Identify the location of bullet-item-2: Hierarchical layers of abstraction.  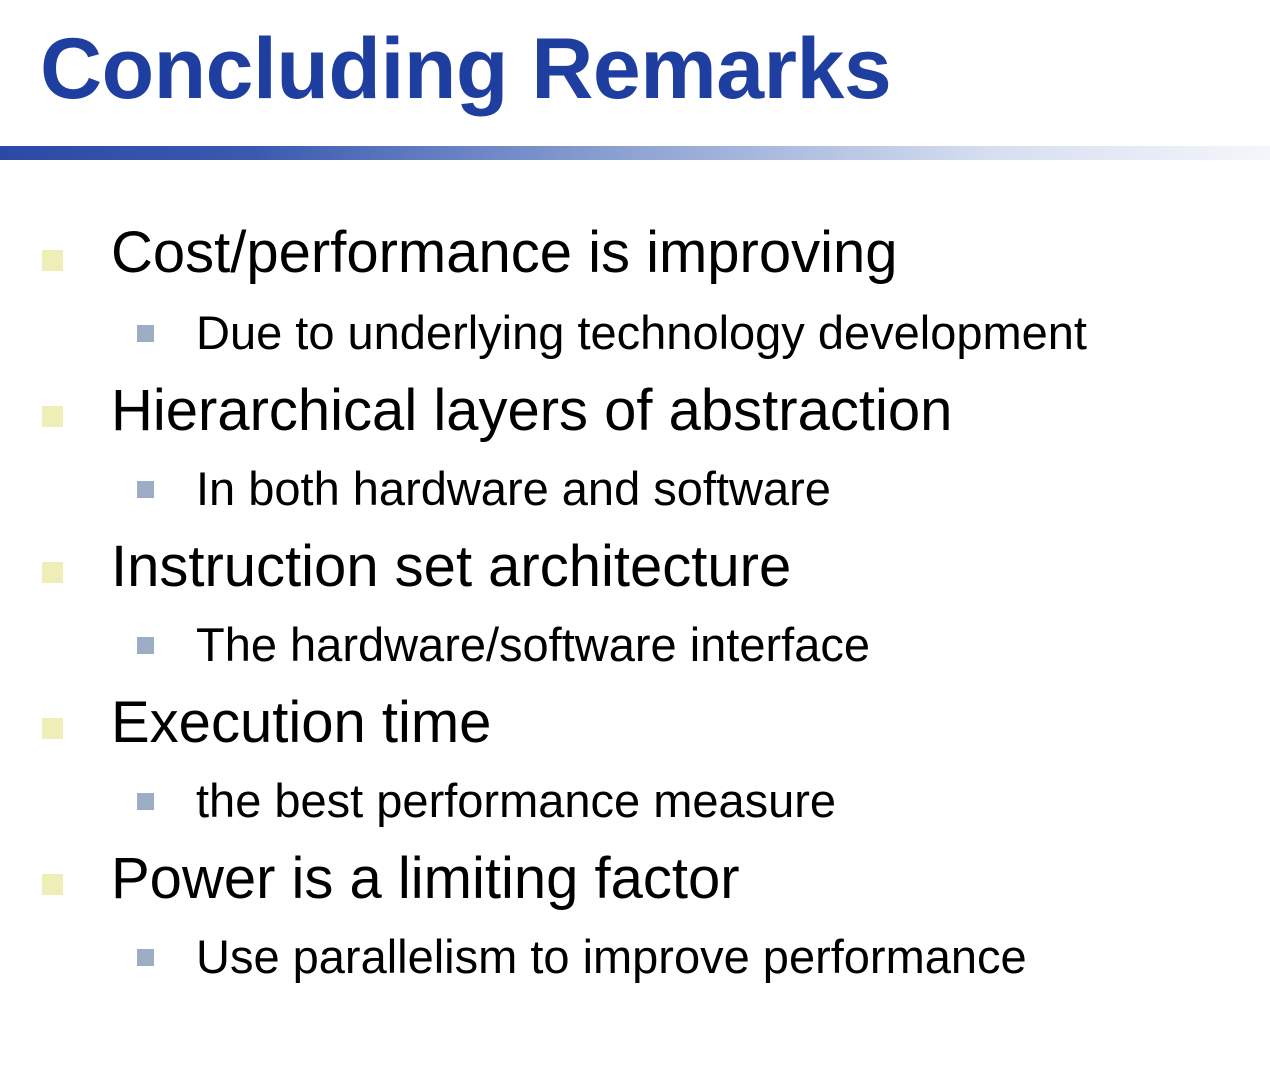
(635, 411).